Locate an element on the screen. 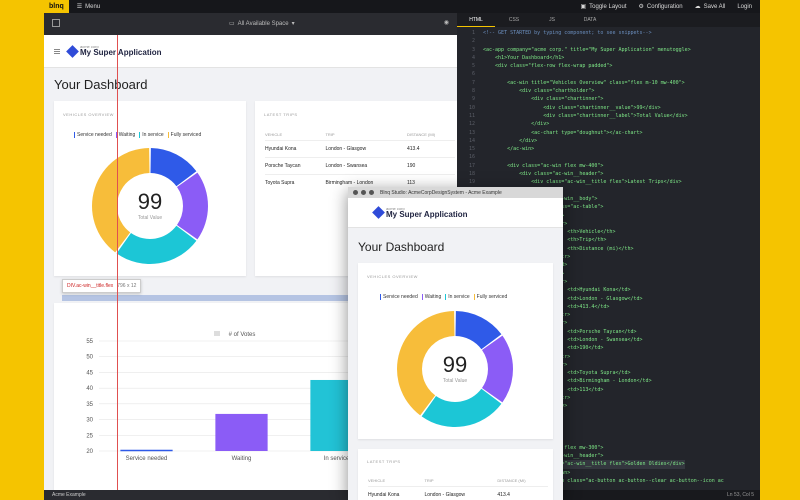  cell-distance: 413.4 is located at coordinates (430, 149).